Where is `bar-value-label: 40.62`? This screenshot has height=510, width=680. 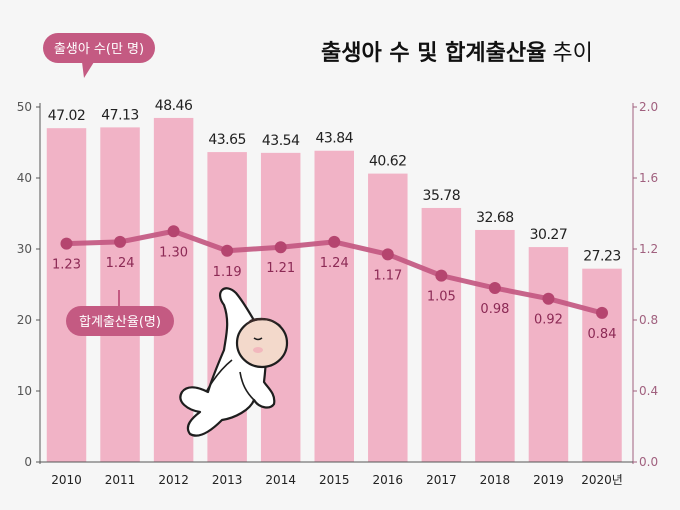 bar-value-label: 40.62 is located at coordinates (388, 162).